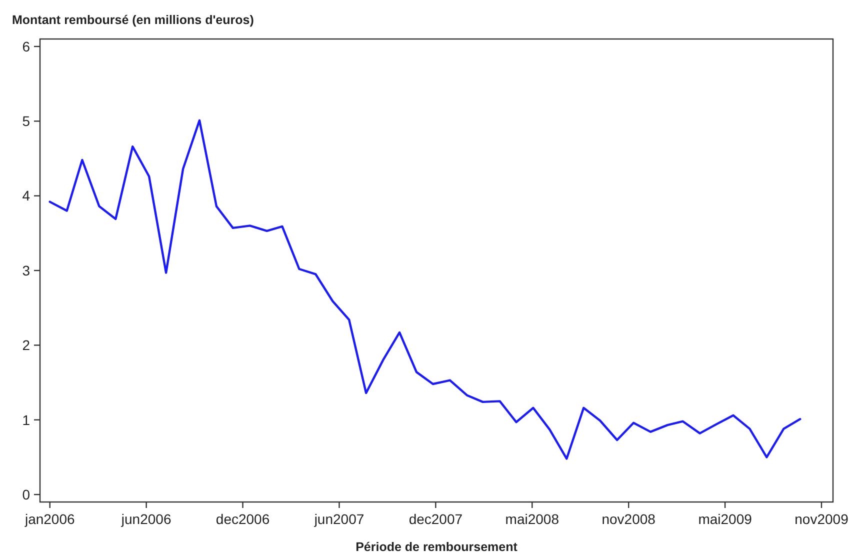 Image resolution: width=854 pixels, height=555 pixels. What do you see at coordinates (435, 519) in the screenshot?
I see `x-tick-label: dec2007` at bounding box center [435, 519].